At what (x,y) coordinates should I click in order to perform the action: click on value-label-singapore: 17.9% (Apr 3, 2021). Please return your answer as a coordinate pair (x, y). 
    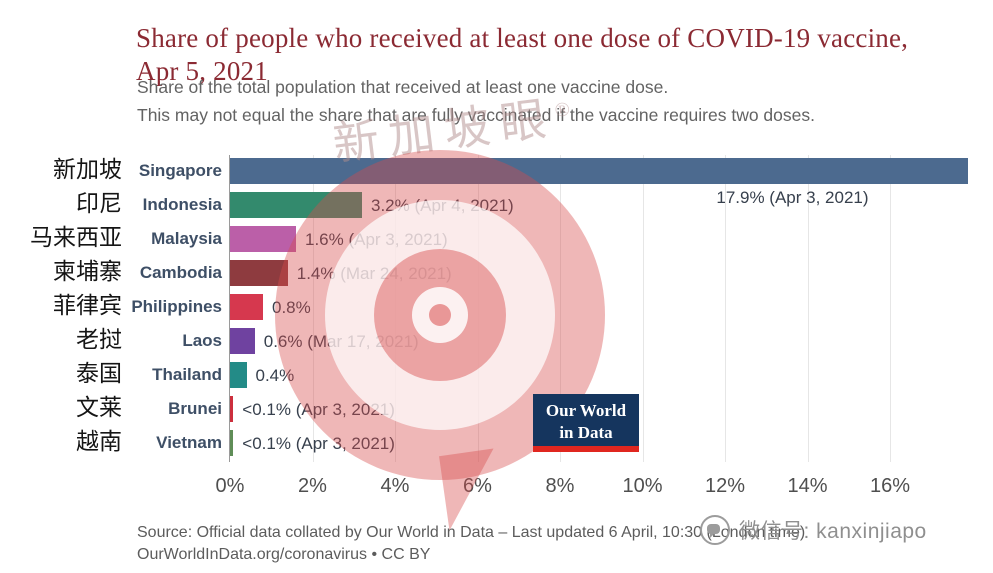
    Looking at the image, I should click on (792, 197).